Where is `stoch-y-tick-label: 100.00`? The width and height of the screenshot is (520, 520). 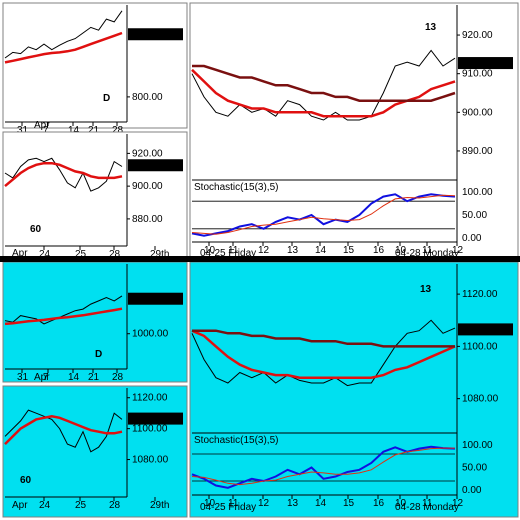 stoch-y-tick-label: 100.00 is located at coordinates (477, 192).